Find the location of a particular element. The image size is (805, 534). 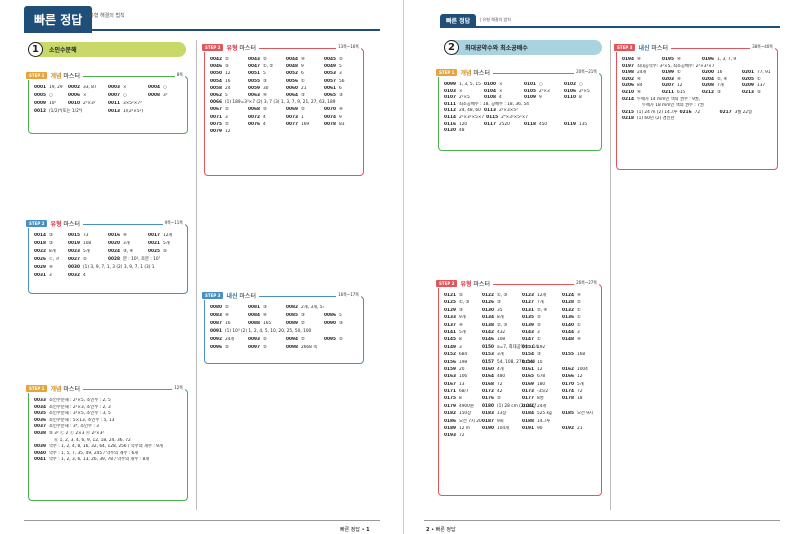

question-number: 0038 is located at coordinates (40, 433).